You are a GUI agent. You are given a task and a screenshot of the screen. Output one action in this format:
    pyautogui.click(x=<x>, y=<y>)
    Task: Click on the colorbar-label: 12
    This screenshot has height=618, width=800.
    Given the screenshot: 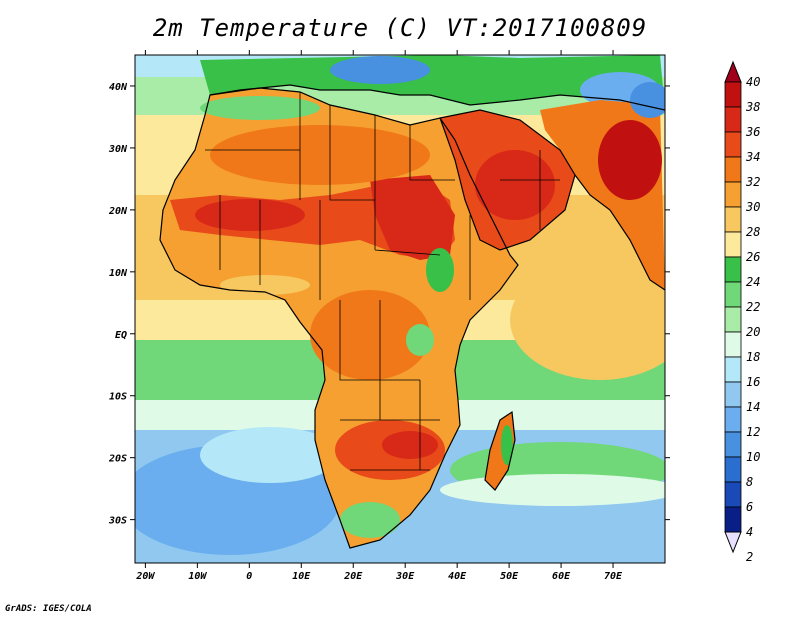 What is the action you would take?
    pyautogui.click(x=753, y=432)
    